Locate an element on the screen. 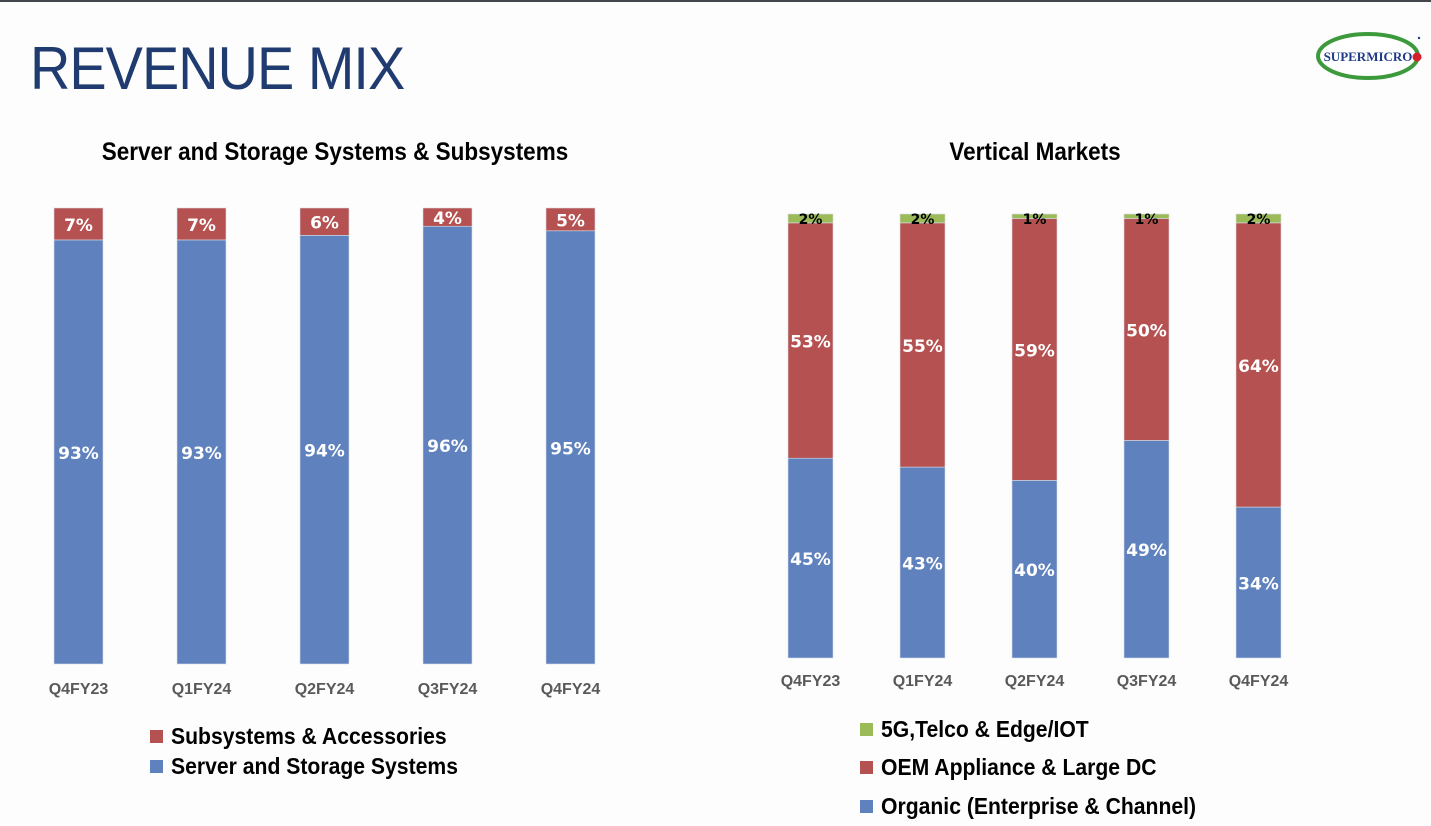  data-label: 49% is located at coordinates (1146, 551).